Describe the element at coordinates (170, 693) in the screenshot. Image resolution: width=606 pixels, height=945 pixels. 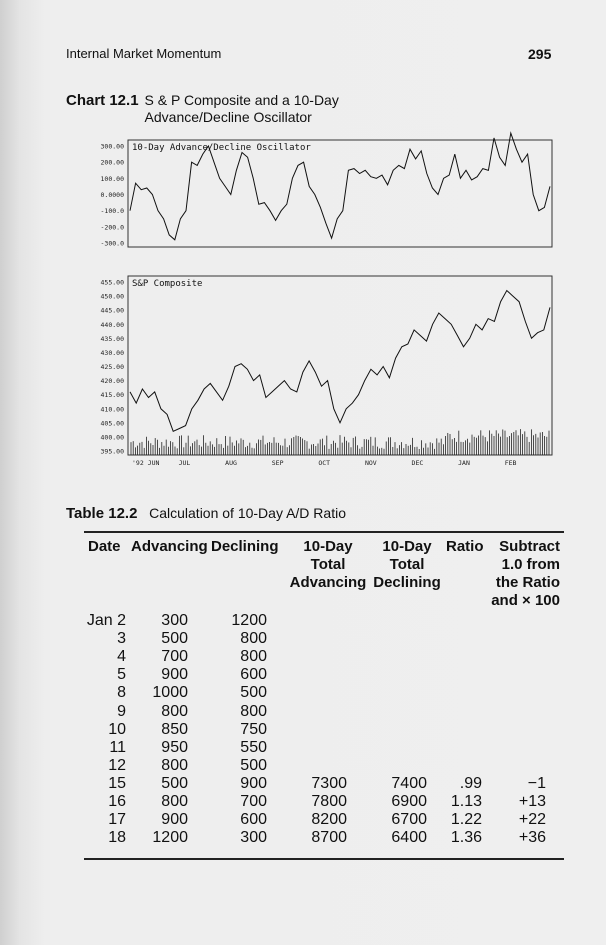
I see `table-cell: 1000` at that location.